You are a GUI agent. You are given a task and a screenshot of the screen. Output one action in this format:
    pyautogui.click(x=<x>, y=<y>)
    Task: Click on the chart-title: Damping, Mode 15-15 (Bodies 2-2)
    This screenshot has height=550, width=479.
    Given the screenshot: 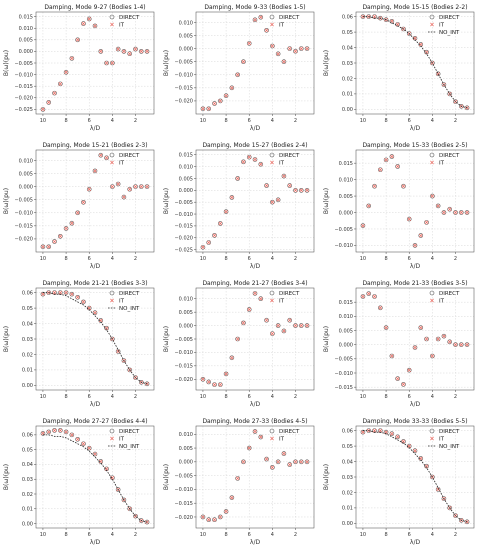 What is the action you would take?
    pyautogui.click(x=414, y=7)
    